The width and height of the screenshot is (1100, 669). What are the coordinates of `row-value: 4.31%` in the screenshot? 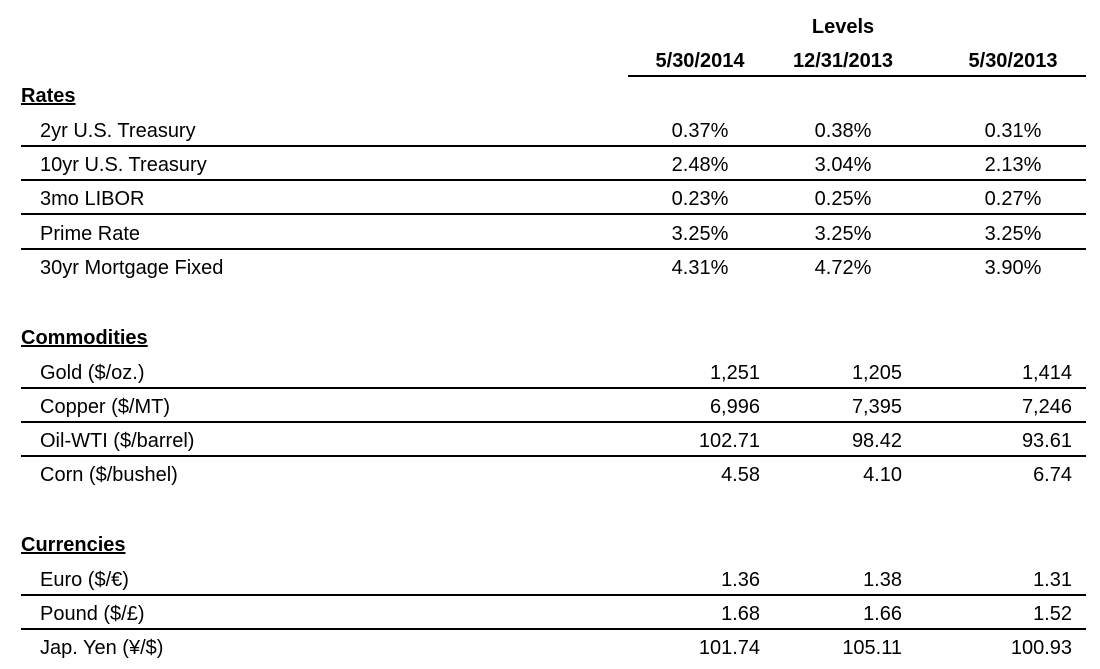 It's located at (700, 268).